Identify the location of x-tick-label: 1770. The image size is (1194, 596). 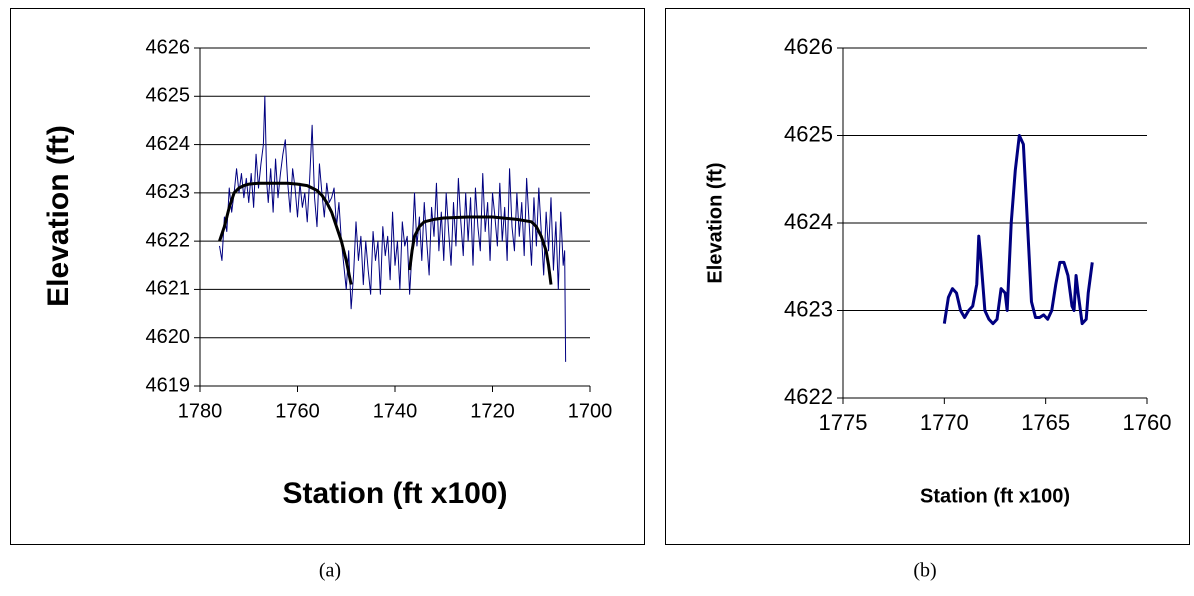
(944, 422).